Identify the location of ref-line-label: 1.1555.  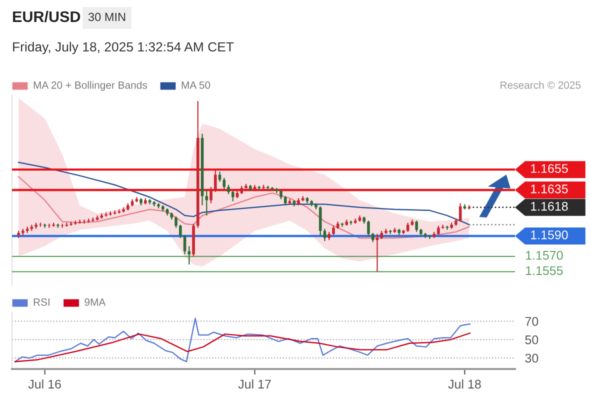
(544, 271).